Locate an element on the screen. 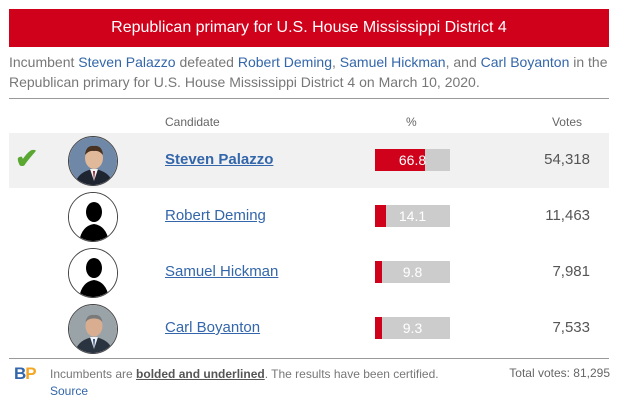 Image resolution: width=622 pixels, height=411 pixels. candidate-row: ✔ Steven Palazzo 66.8 54,318 is located at coordinates (309, 160).